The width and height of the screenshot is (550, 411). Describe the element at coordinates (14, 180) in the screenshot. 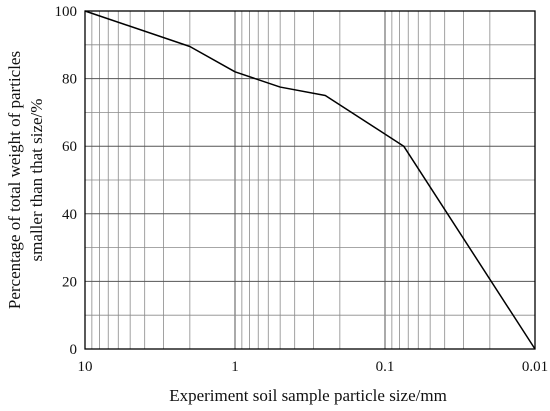

I see `y-axis-label-line-1: Percentage of total weight of particles` at that location.